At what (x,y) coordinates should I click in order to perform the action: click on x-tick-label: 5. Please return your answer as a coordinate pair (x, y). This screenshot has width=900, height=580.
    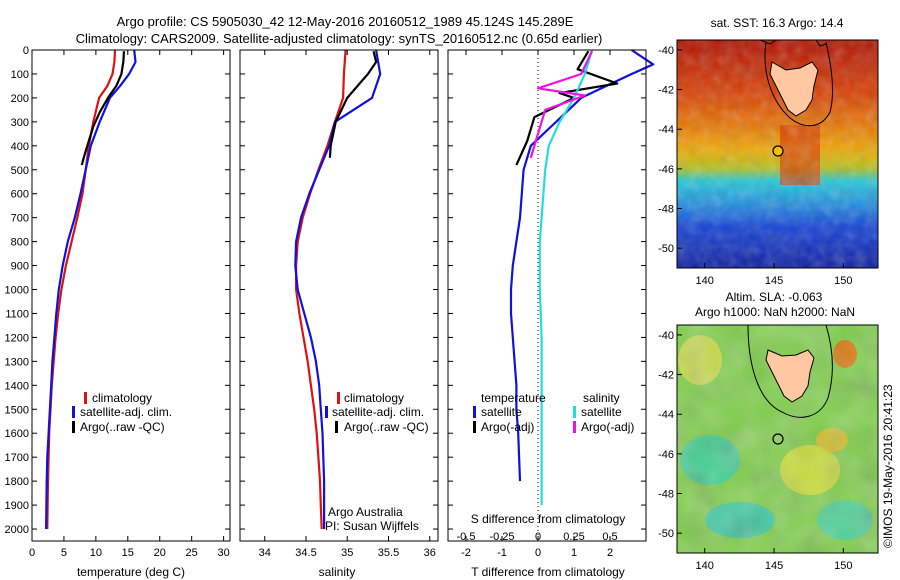
    Looking at the image, I should click on (64, 553).